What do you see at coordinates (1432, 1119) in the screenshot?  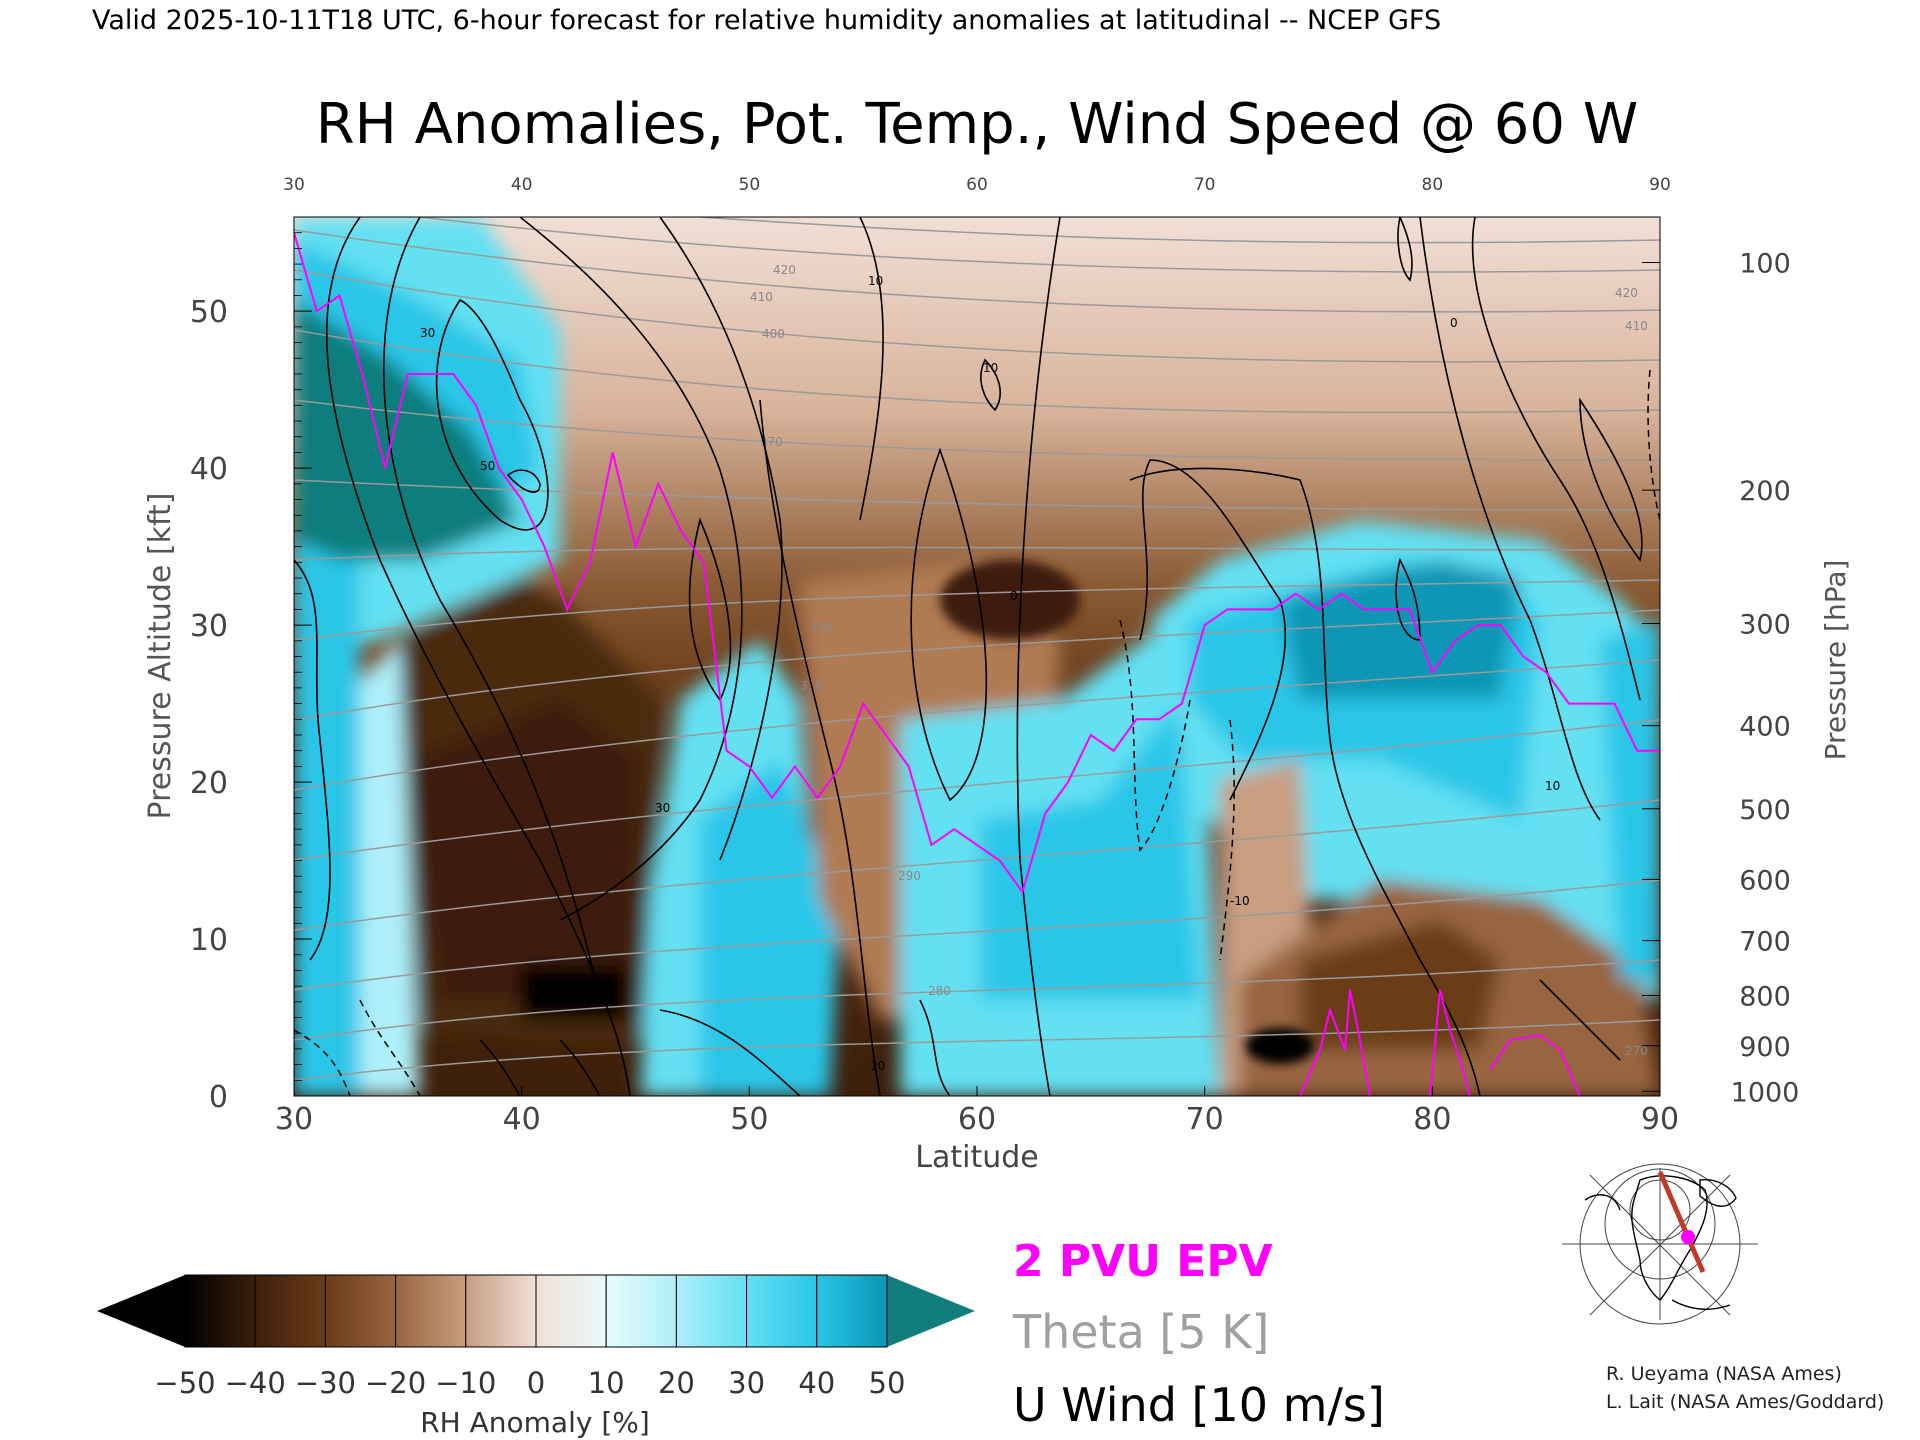 I see `x-tick-label: 80` at bounding box center [1432, 1119].